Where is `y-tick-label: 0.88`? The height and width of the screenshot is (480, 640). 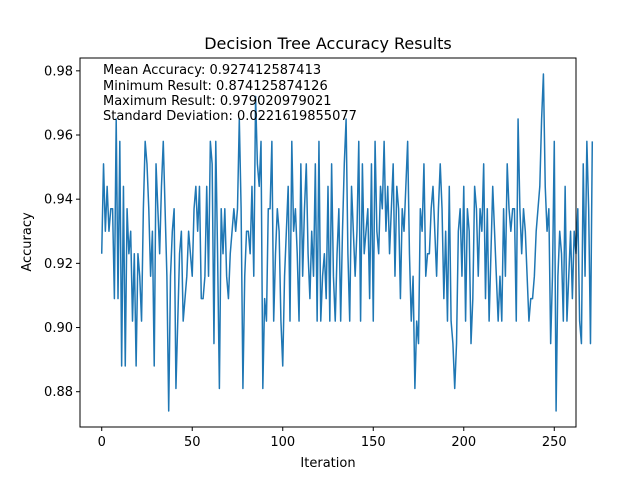 y-tick-label: 0.88 is located at coordinates (58, 392).